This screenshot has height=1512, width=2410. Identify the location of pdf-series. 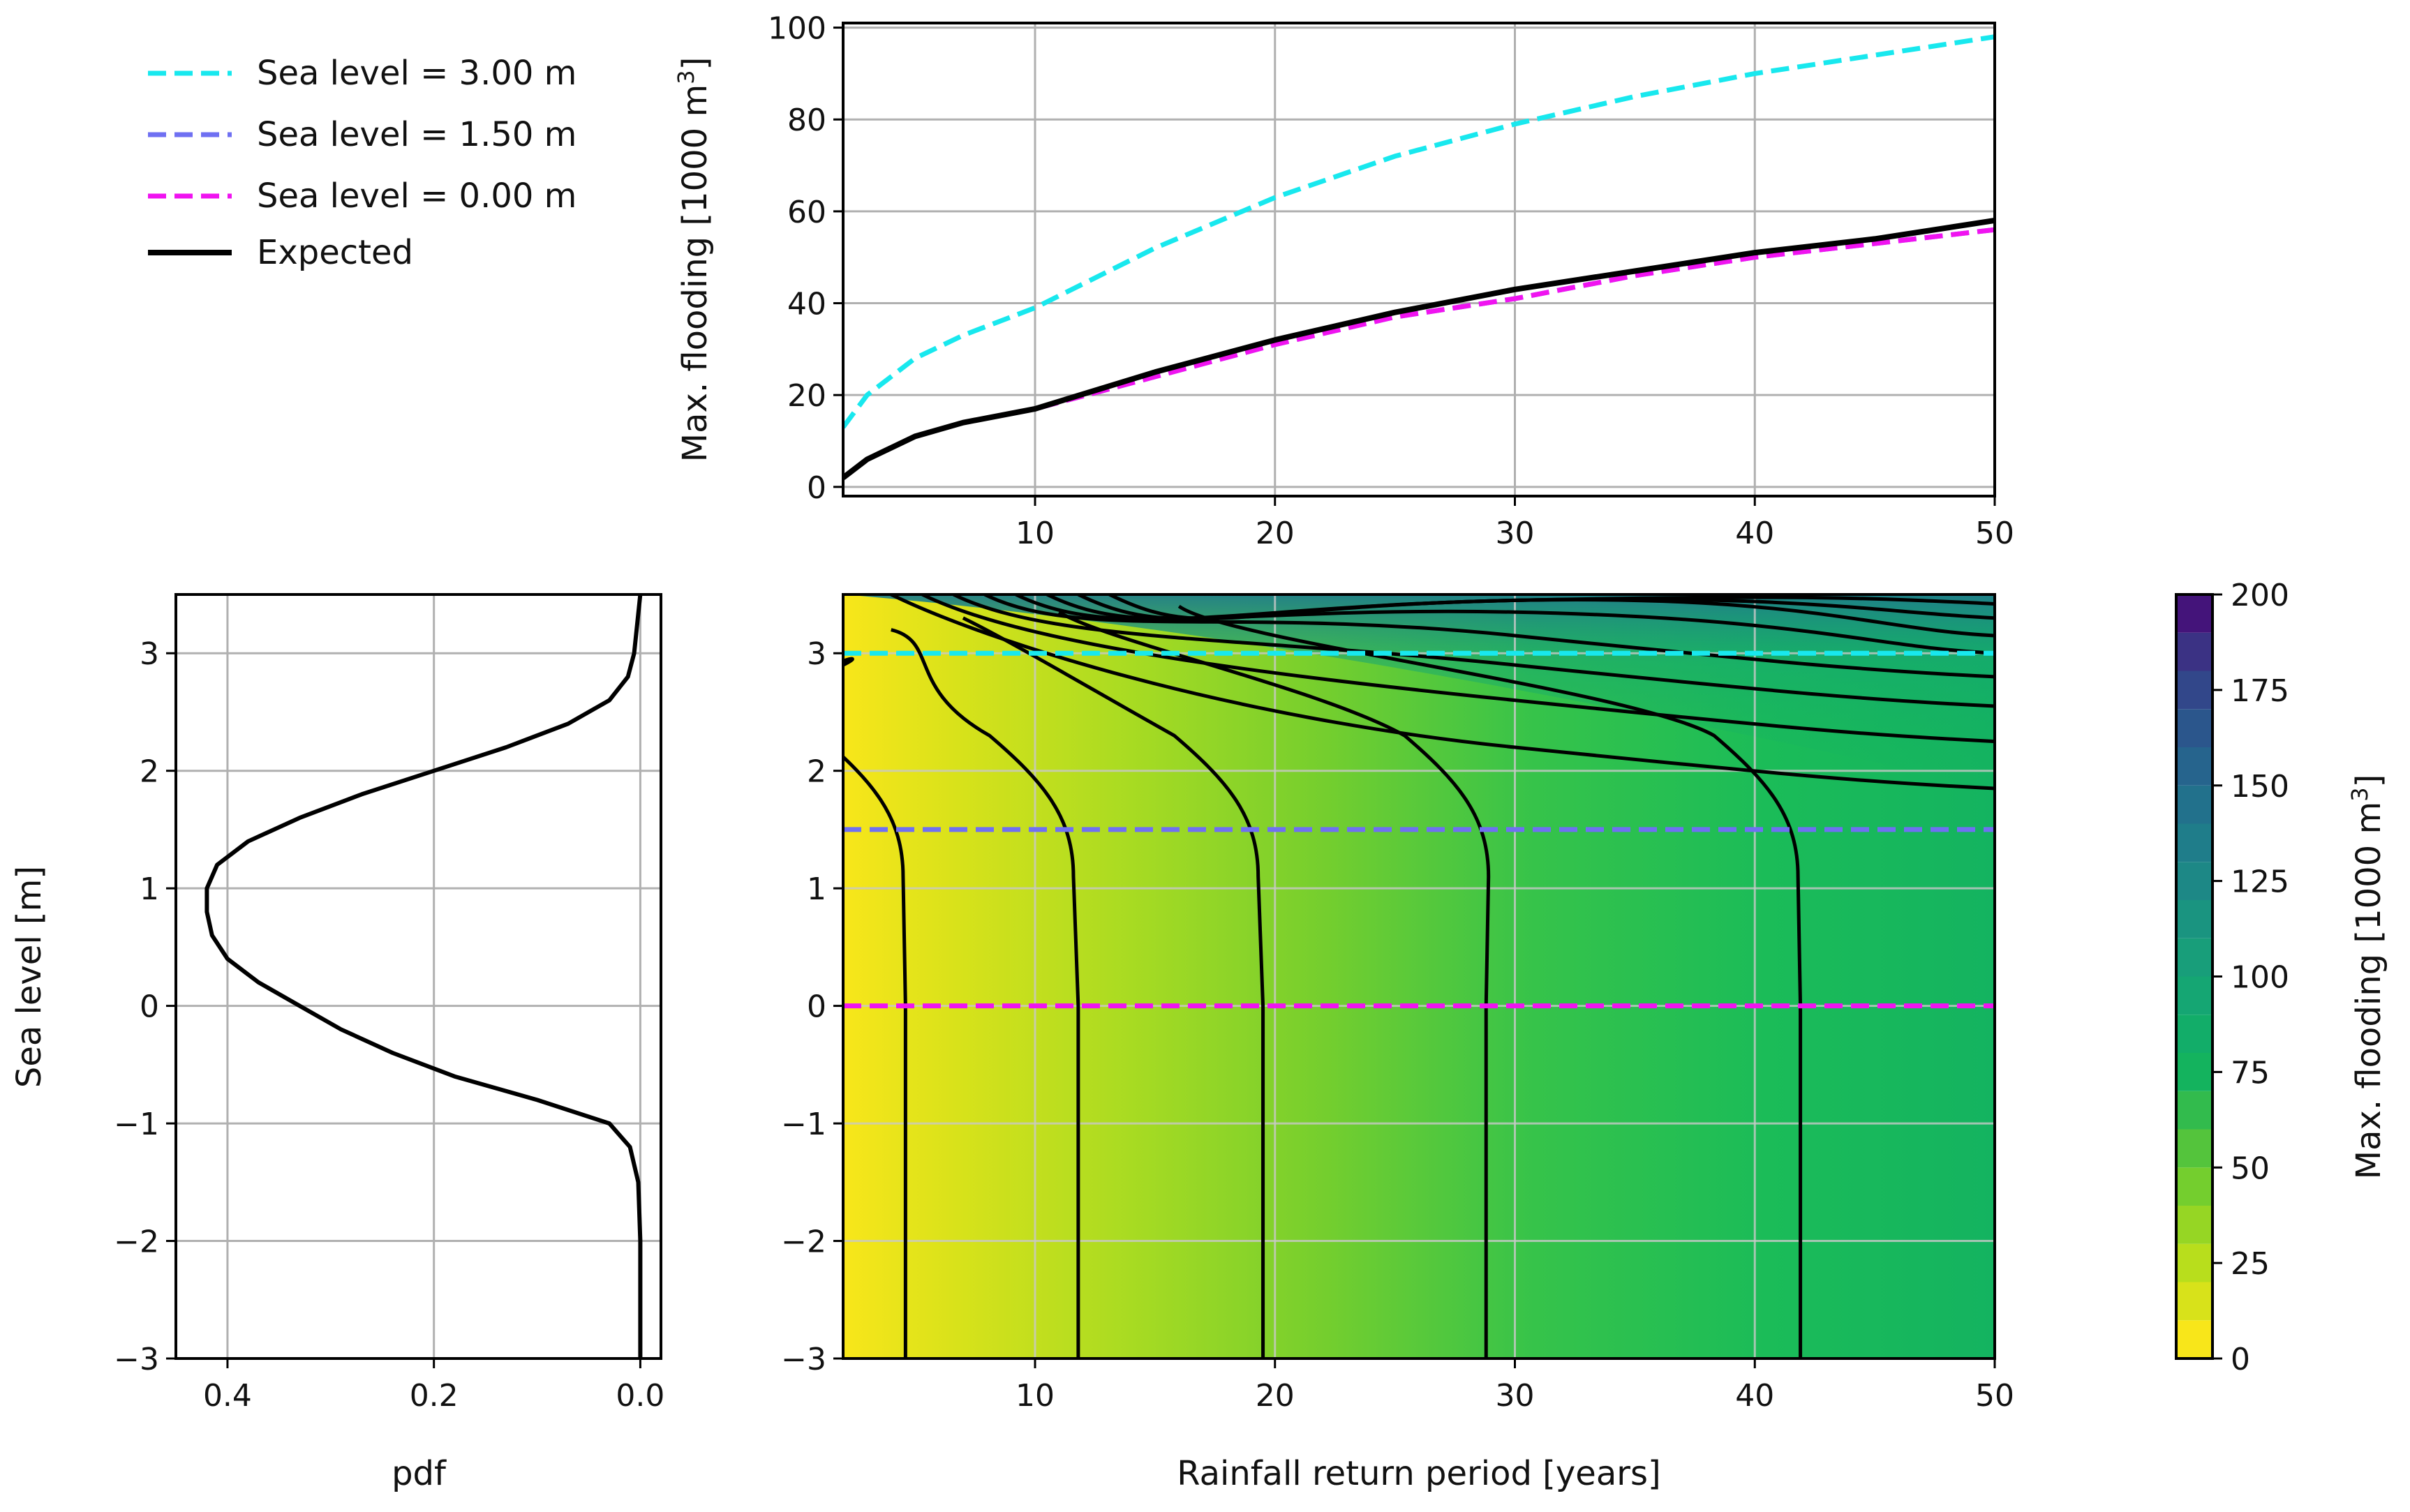
(423, 976).